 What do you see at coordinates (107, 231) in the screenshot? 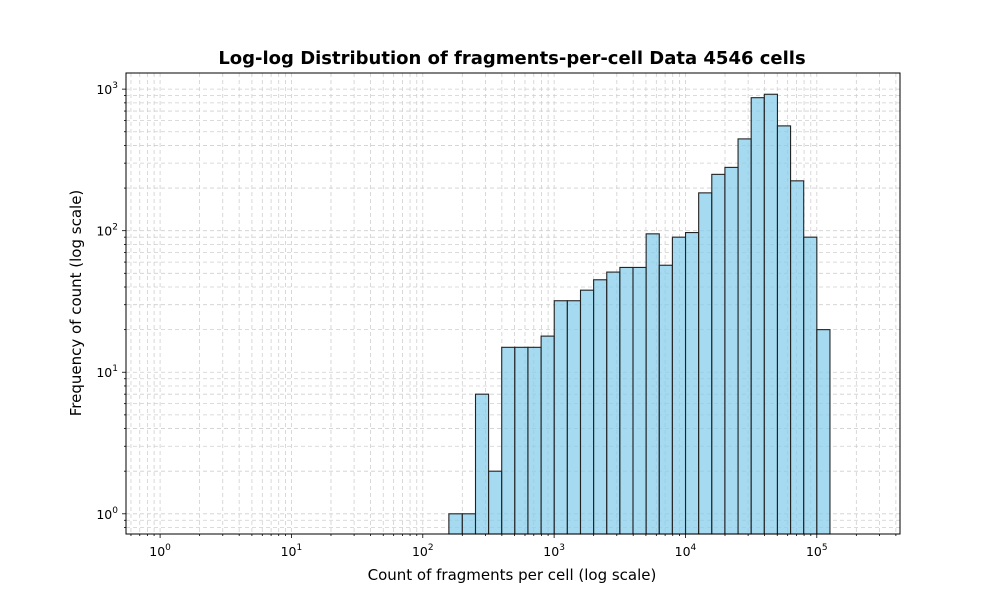
I see `y-tick-label: 102` at bounding box center [107, 231].